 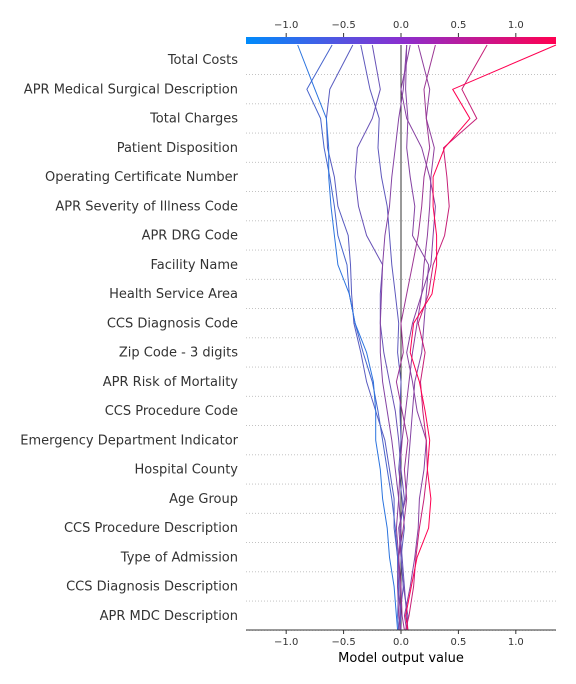 I want to click on x-tick-label: 0.0, so click(x=401, y=642).